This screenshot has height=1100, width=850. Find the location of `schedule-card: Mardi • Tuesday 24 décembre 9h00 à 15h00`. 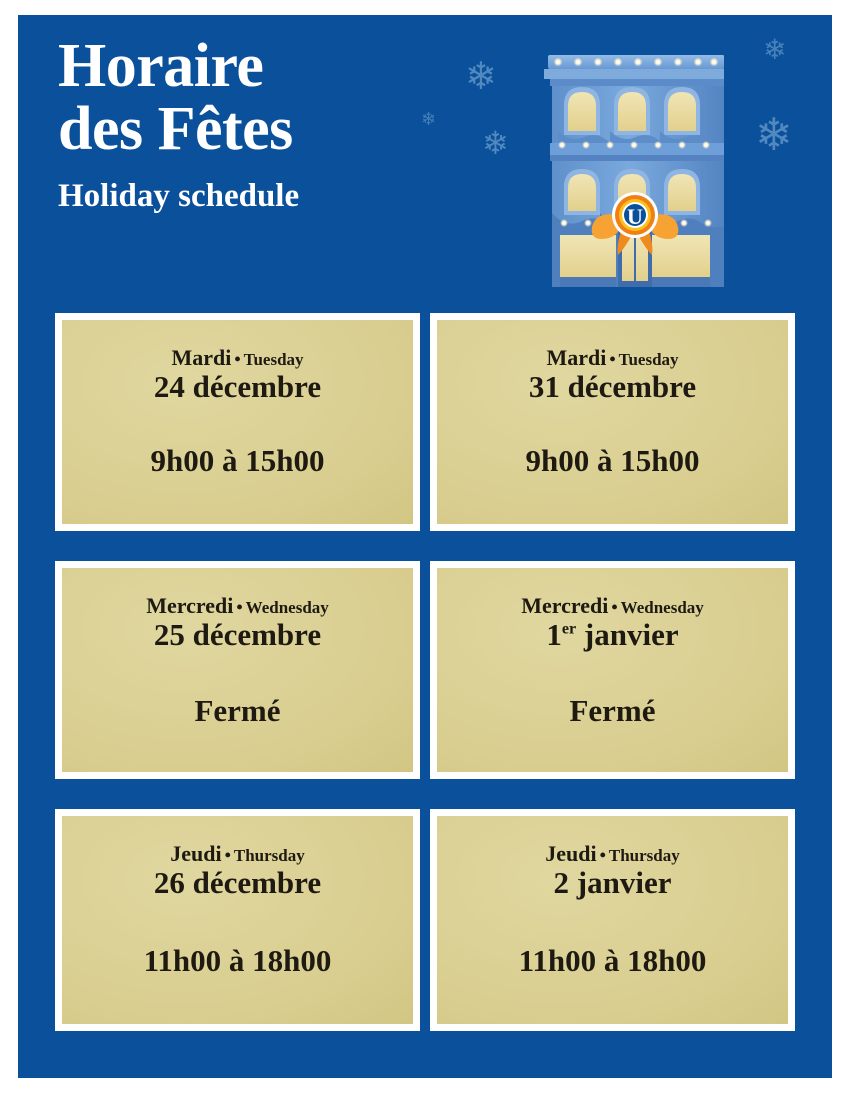

schedule-card: Mardi • Tuesday 24 décembre 9h00 à 15h00 is located at coordinates (237, 422).